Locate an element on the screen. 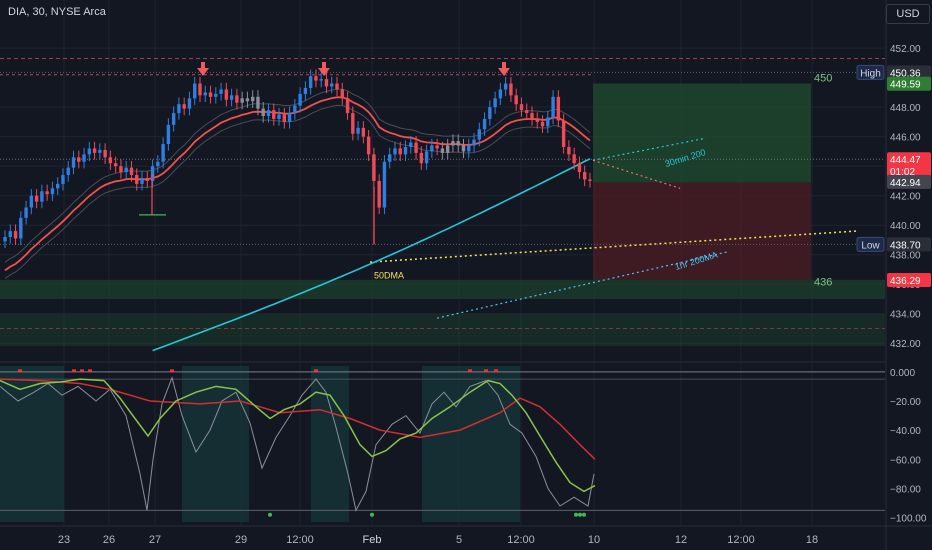 The image size is (932, 550). osc-y-tick-label: −80.00 is located at coordinates (905, 489).